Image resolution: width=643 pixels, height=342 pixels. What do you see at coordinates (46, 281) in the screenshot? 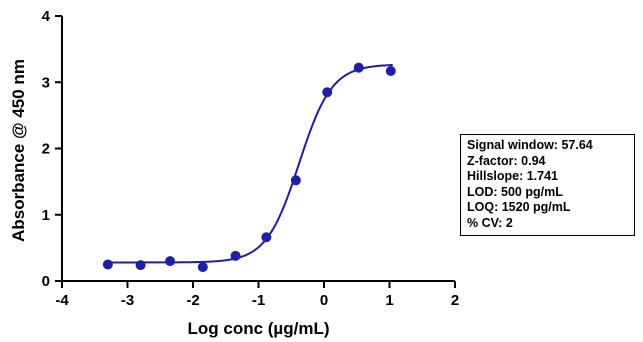
I see `y-tick-label: 0` at bounding box center [46, 281].